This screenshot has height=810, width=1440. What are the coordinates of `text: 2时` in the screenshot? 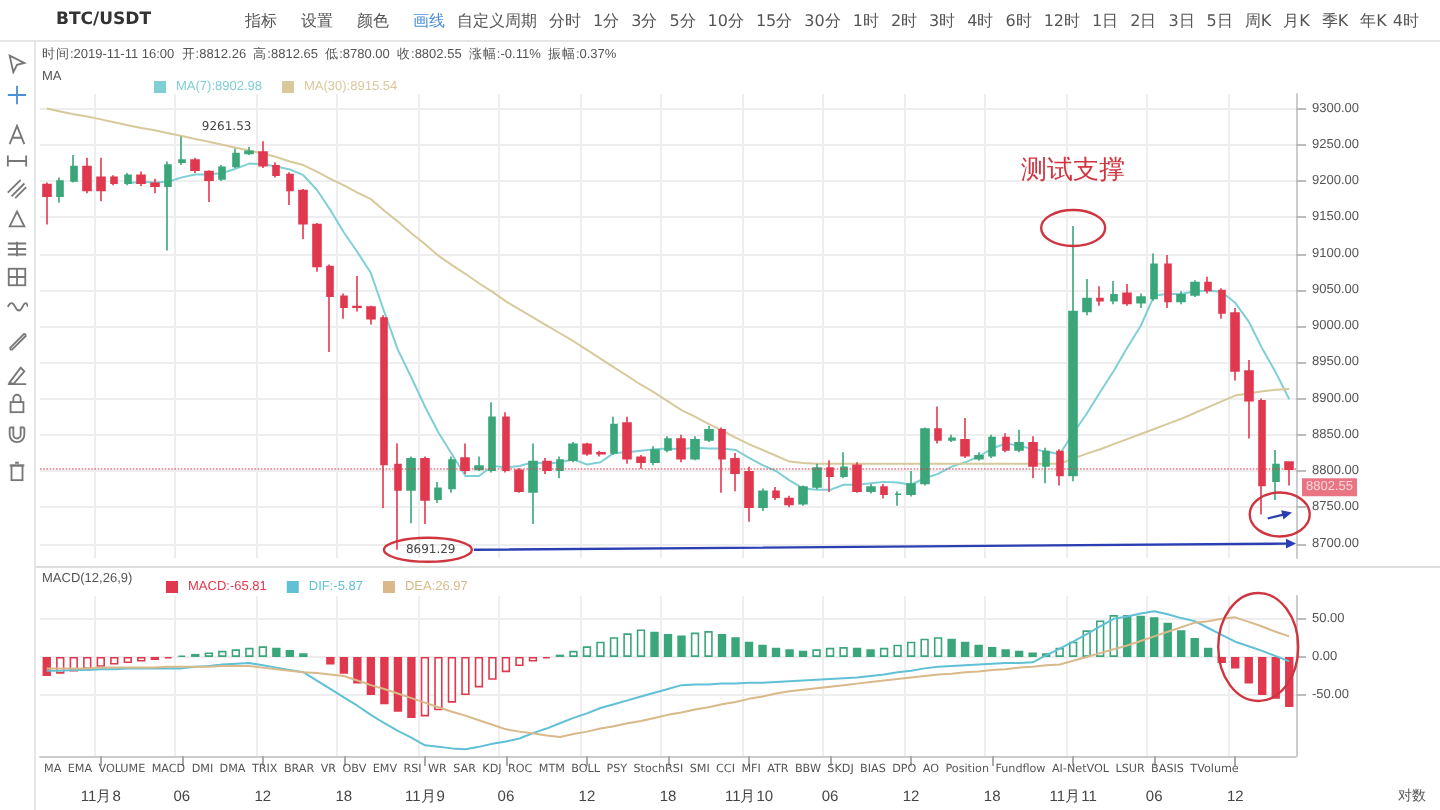 It's located at (904, 20).